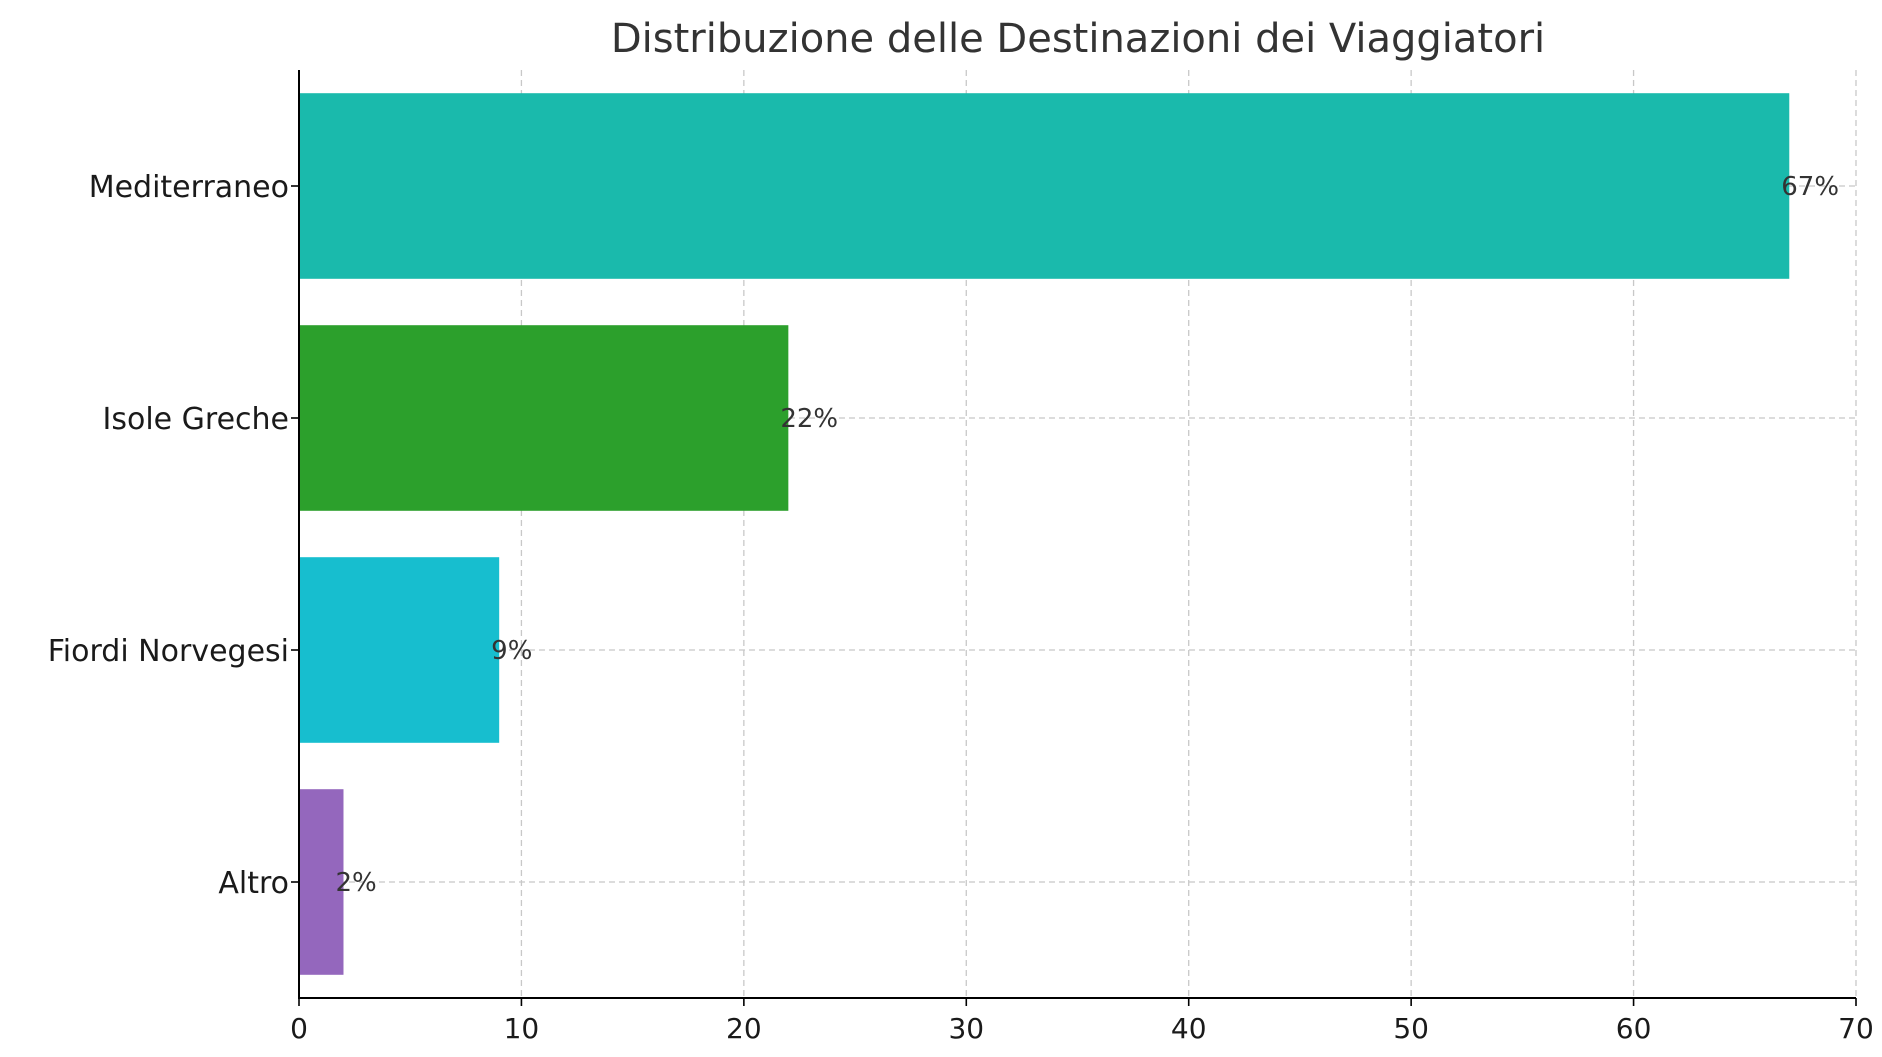 This screenshot has width=1882, height=1057. Describe the element at coordinates (299, 1028) in the screenshot. I see `x-tick-label: 0` at that location.